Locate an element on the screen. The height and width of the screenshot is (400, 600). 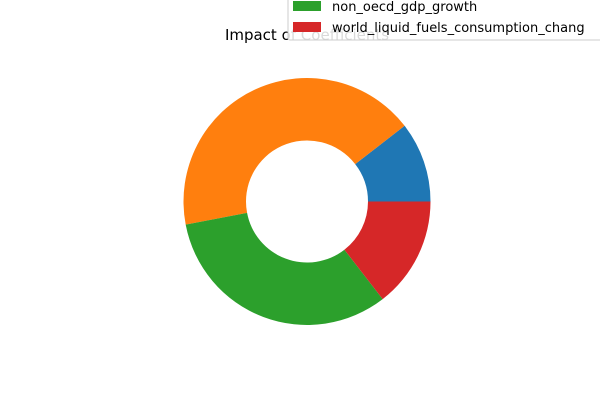
legend-frame is located at coordinates (443, 20).